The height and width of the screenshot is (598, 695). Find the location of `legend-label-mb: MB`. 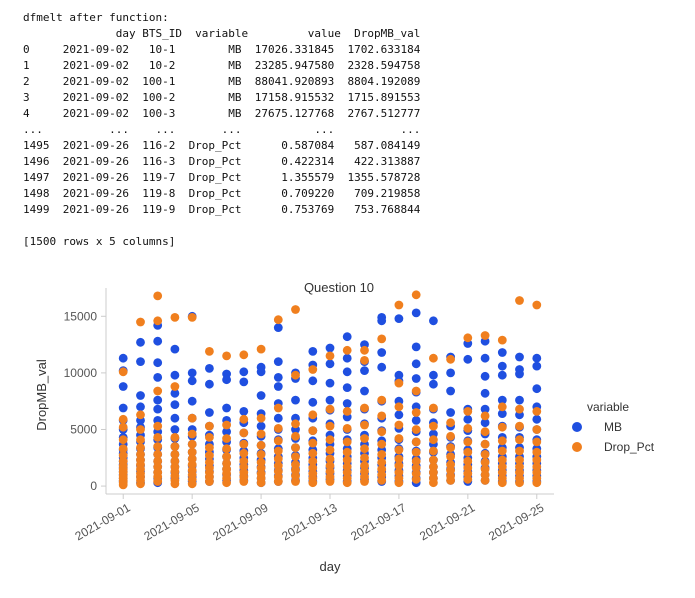

legend-label-mb: MB is located at coordinates (613, 427).